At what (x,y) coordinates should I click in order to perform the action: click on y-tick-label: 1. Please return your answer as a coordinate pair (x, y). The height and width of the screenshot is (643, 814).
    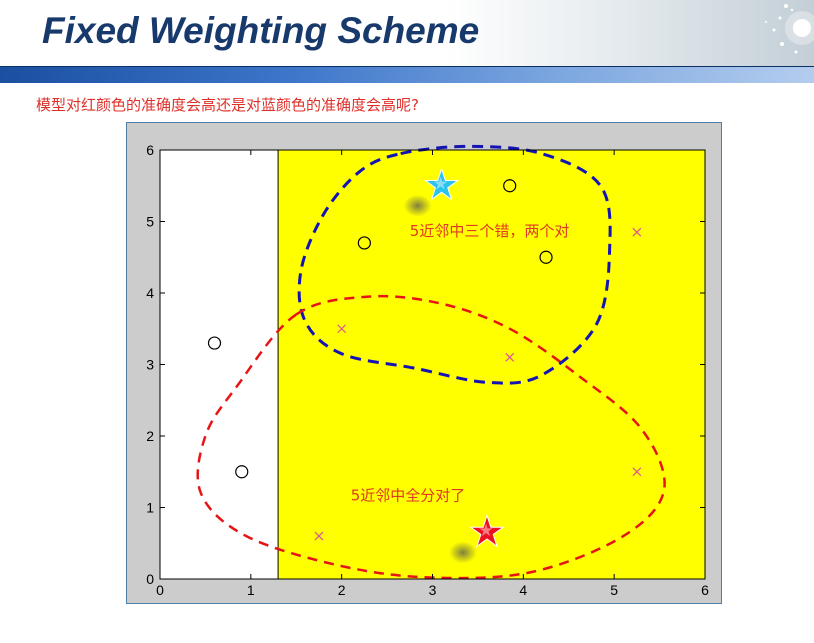
    Looking at the image, I should click on (150, 508).